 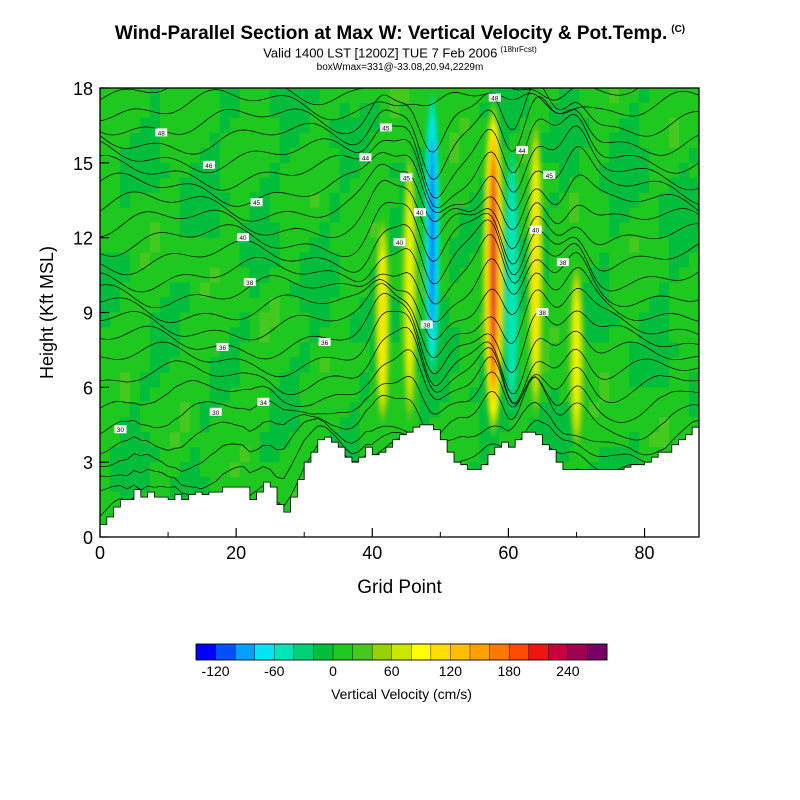 I want to click on x-tick-label: 20, so click(x=236, y=553).